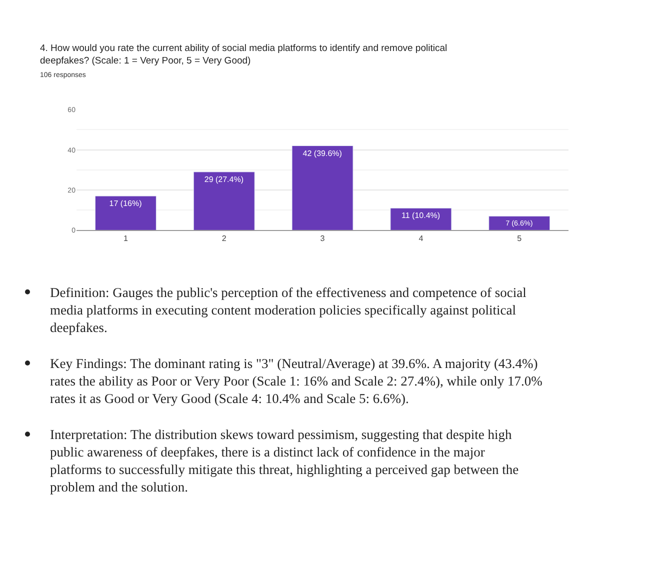  I want to click on x-tick-label: 2, so click(224, 238).